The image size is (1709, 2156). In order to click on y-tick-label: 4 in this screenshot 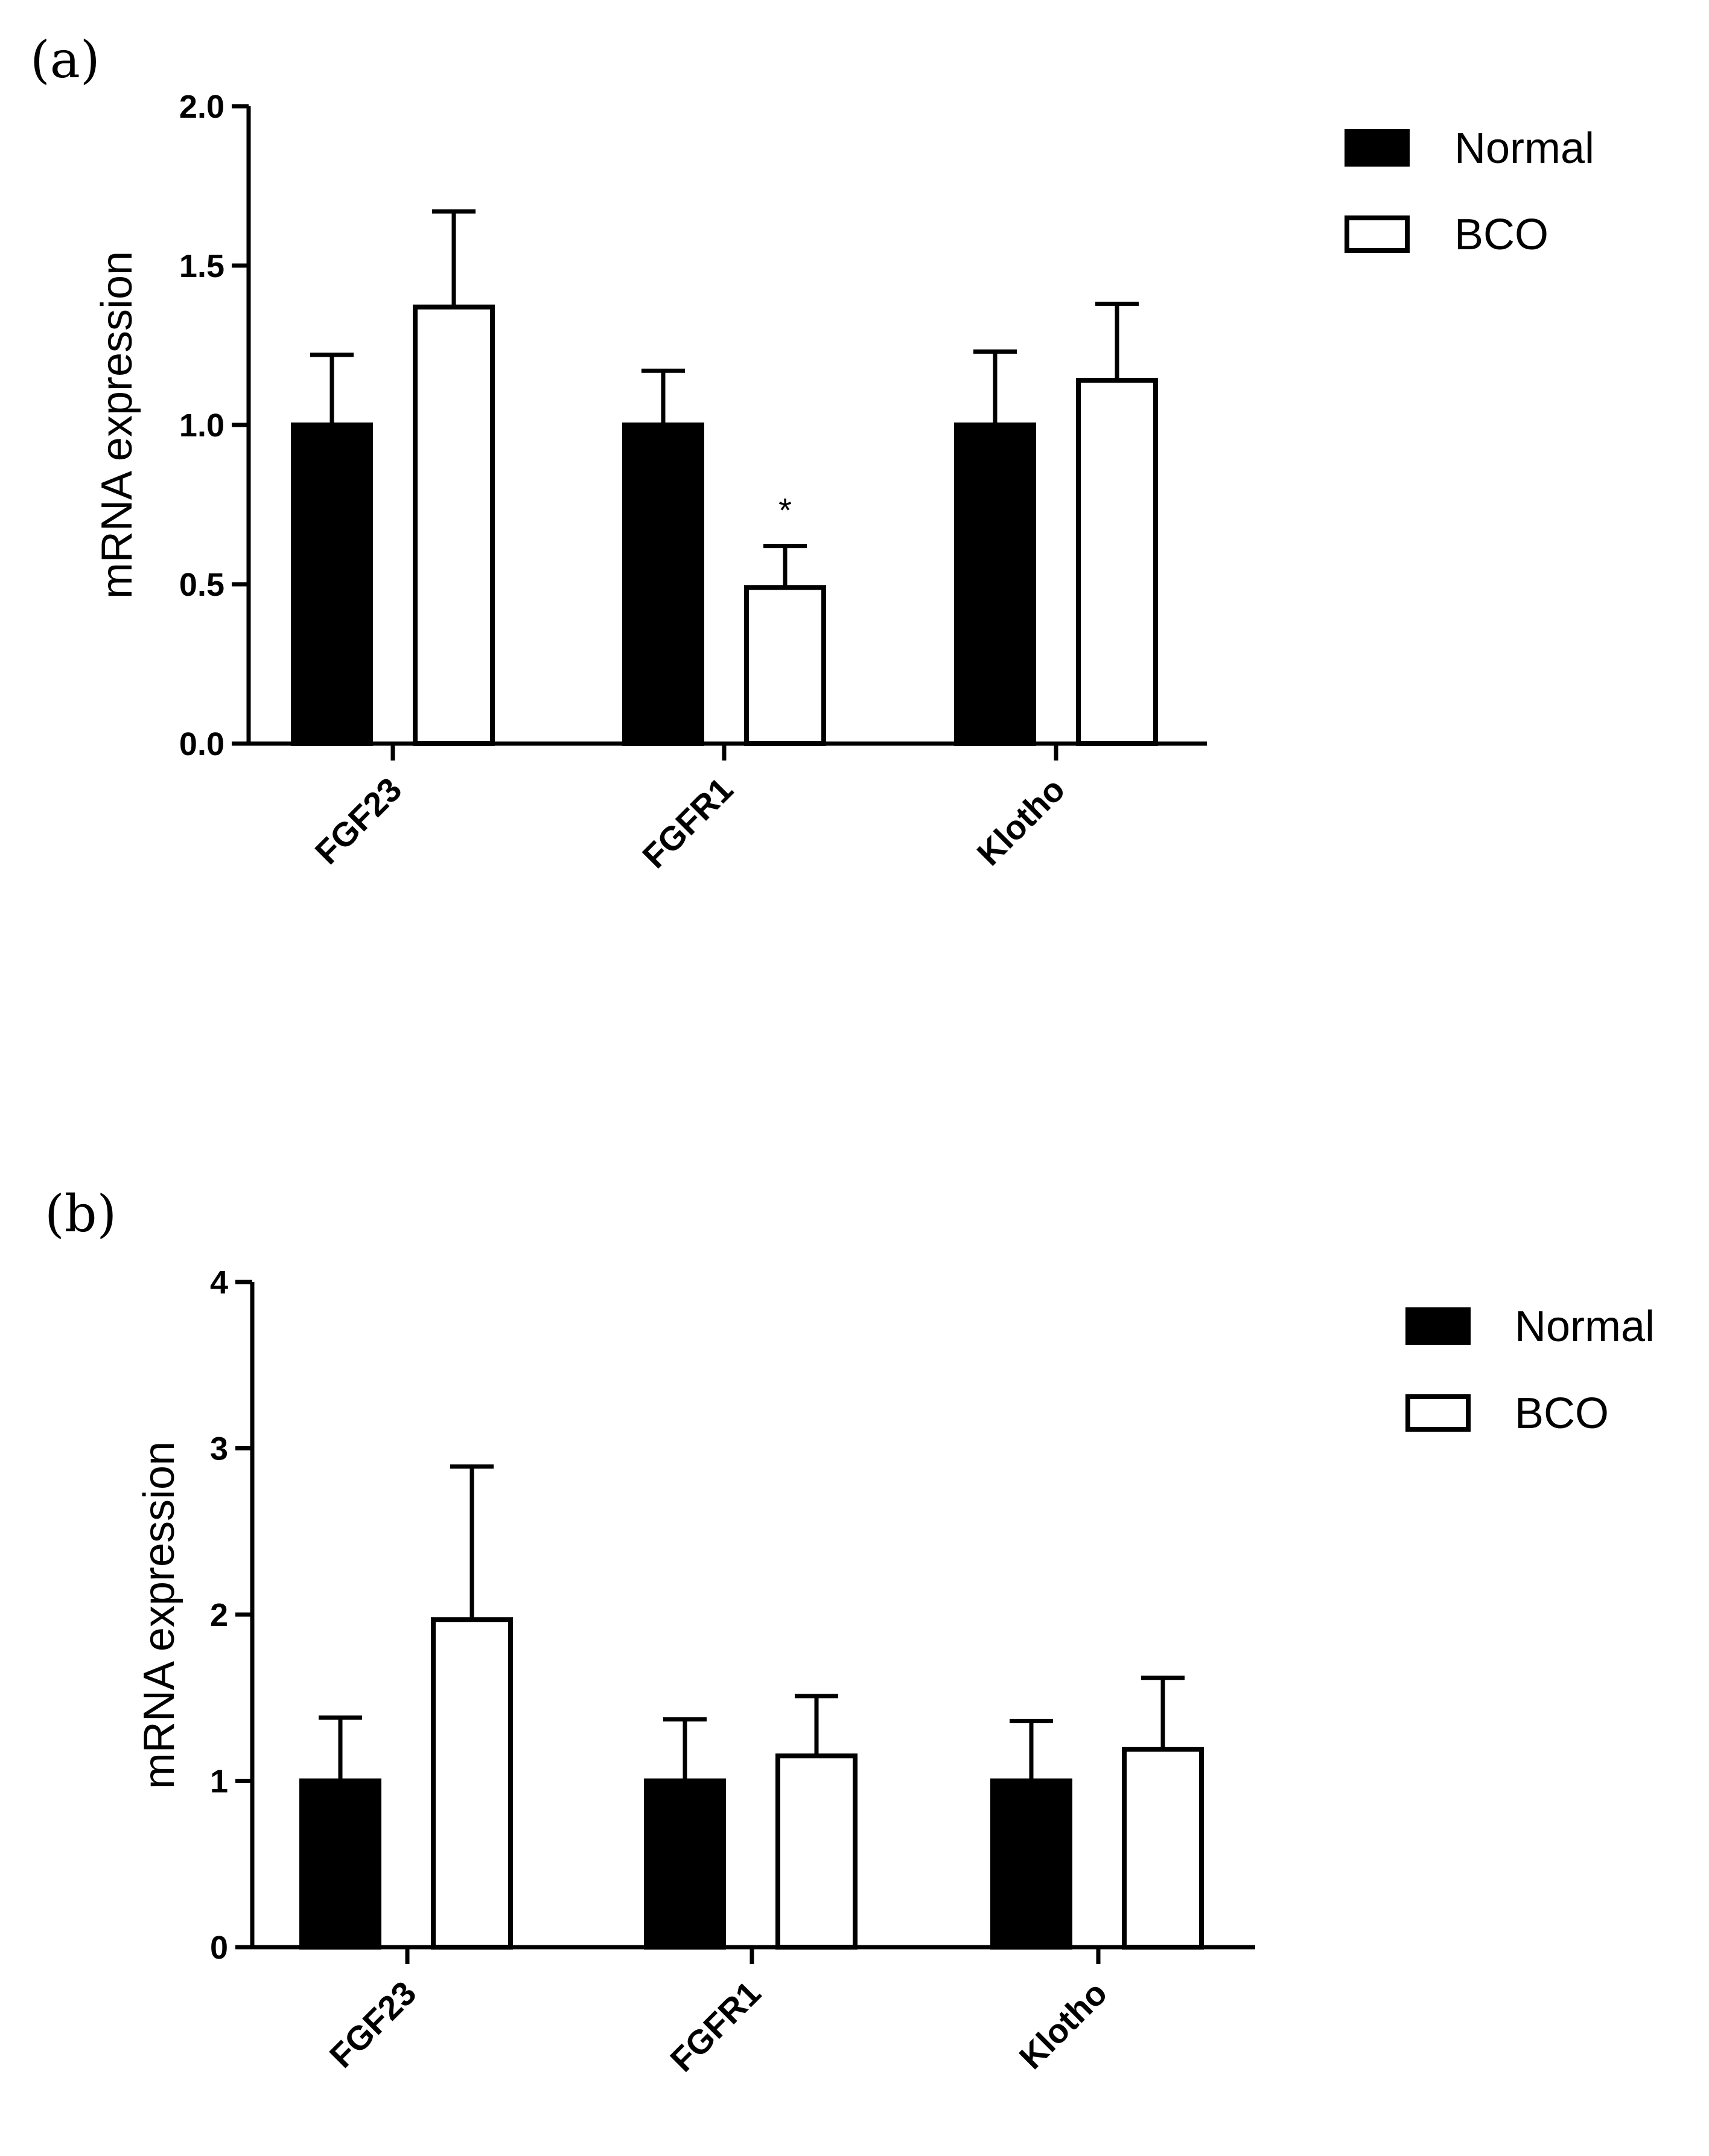, I will do `click(219, 1283)`.